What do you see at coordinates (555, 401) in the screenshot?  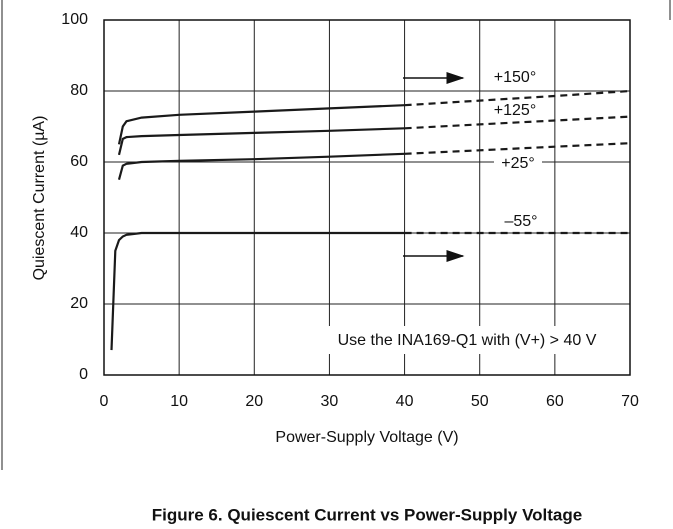 I see `x-tick-label: 60` at bounding box center [555, 401].